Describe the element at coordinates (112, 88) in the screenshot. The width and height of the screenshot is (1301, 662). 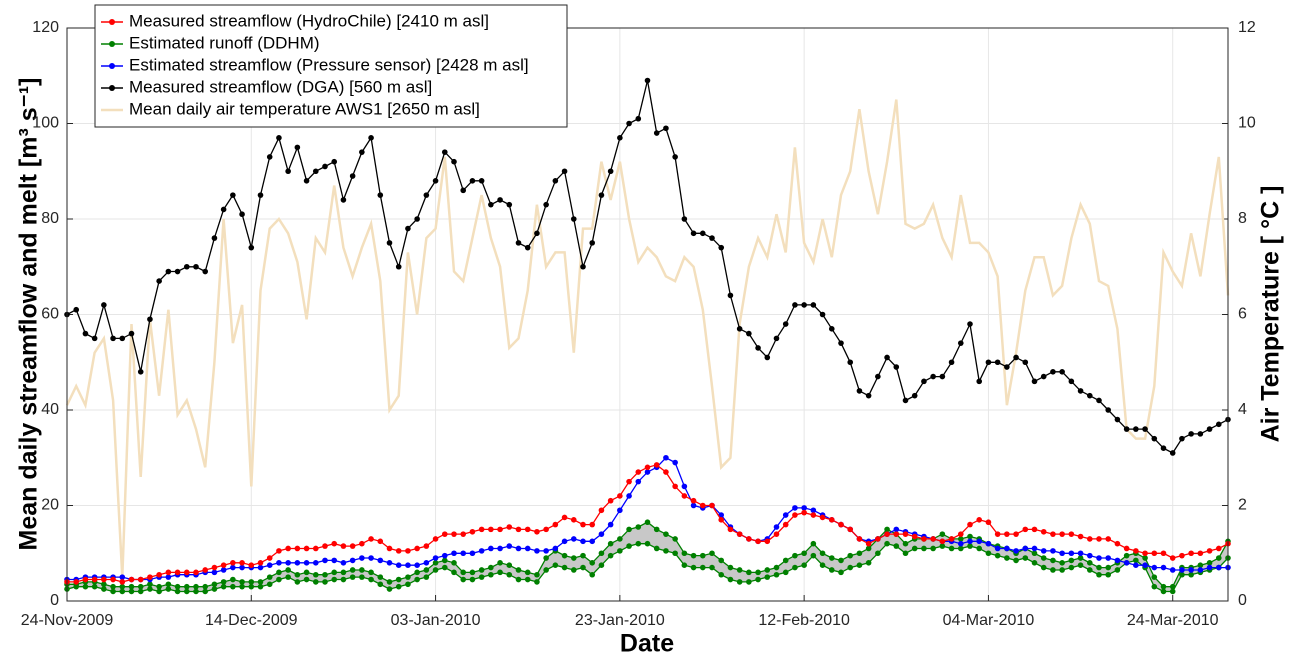
I see `legend-marker` at that location.